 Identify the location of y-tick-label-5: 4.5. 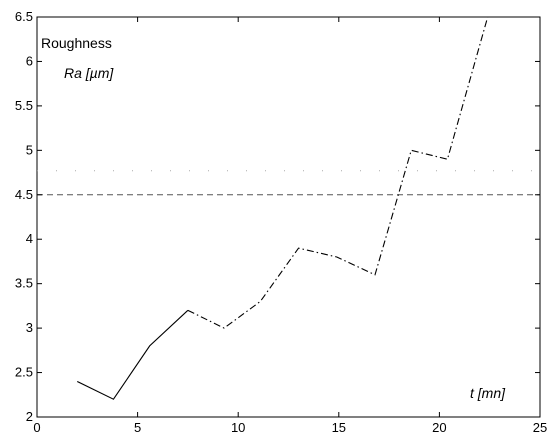
(24, 194).